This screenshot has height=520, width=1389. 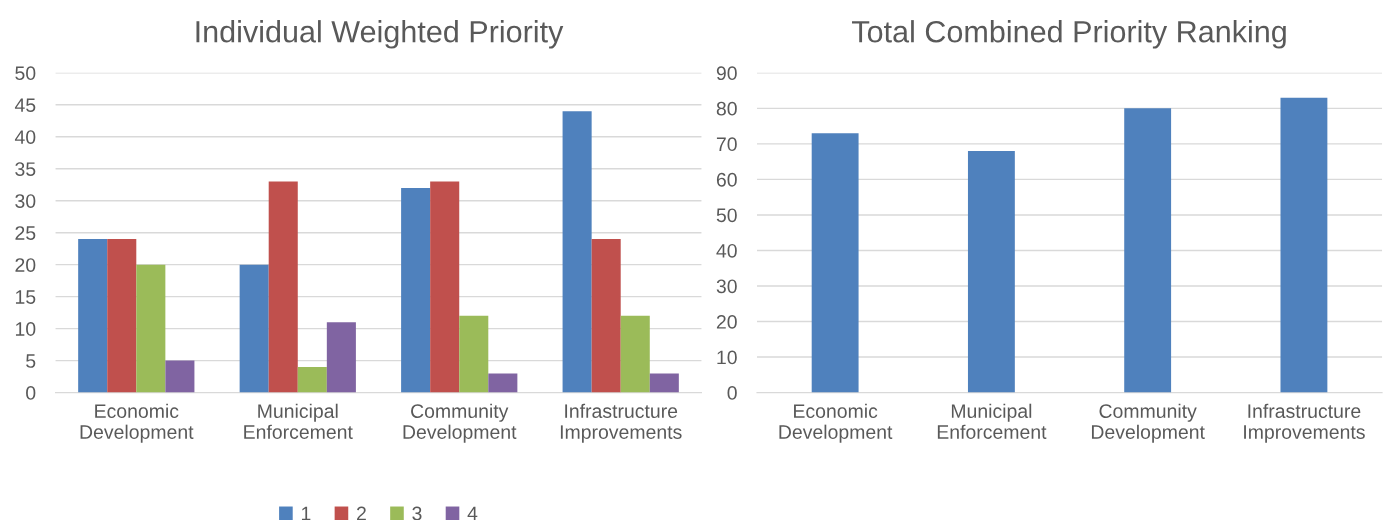 What do you see at coordinates (31, 361) in the screenshot?
I see `y-tick-label: 5` at bounding box center [31, 361].